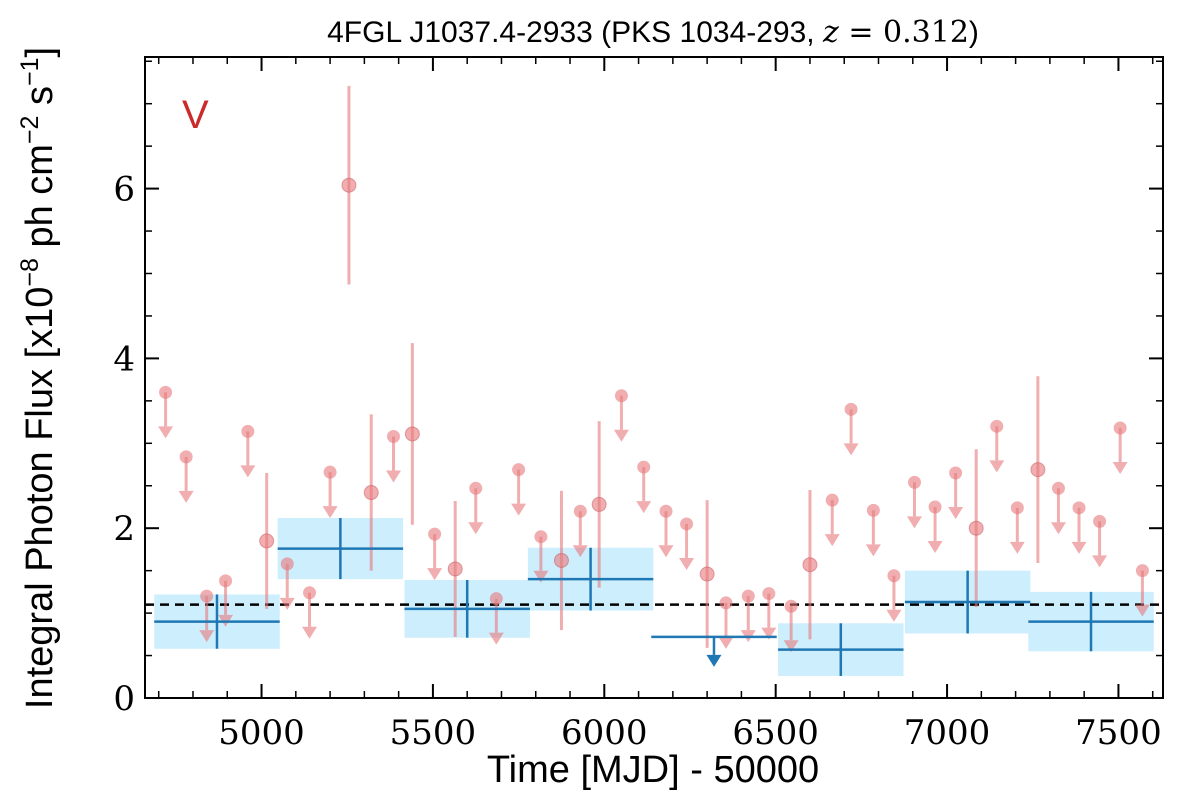 This screenshot has height=800, width=1200. Describe the element at coordinates (261, 733) in the screenshot. I see `x-tick-label: 5000` at that location.